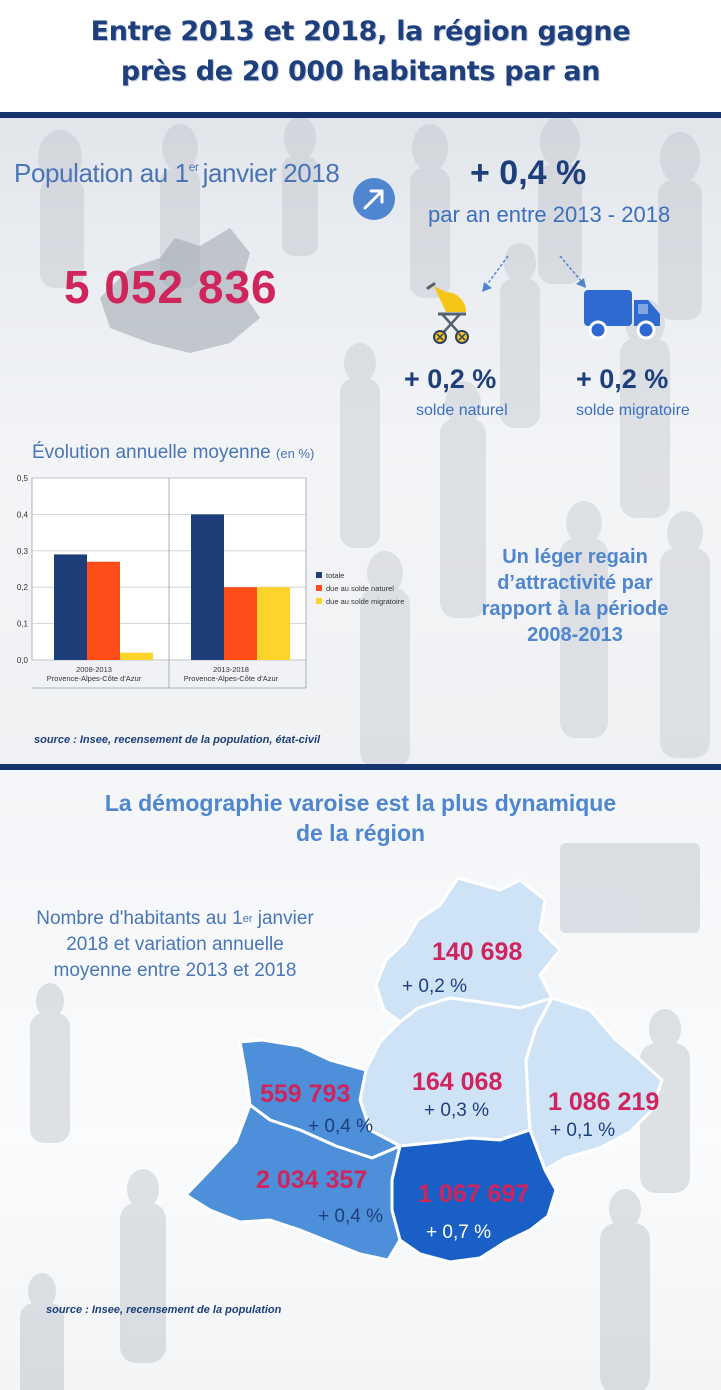  I want to click on map-caption-prefix: Nombre d'habitants au 1, so click(139, 918).